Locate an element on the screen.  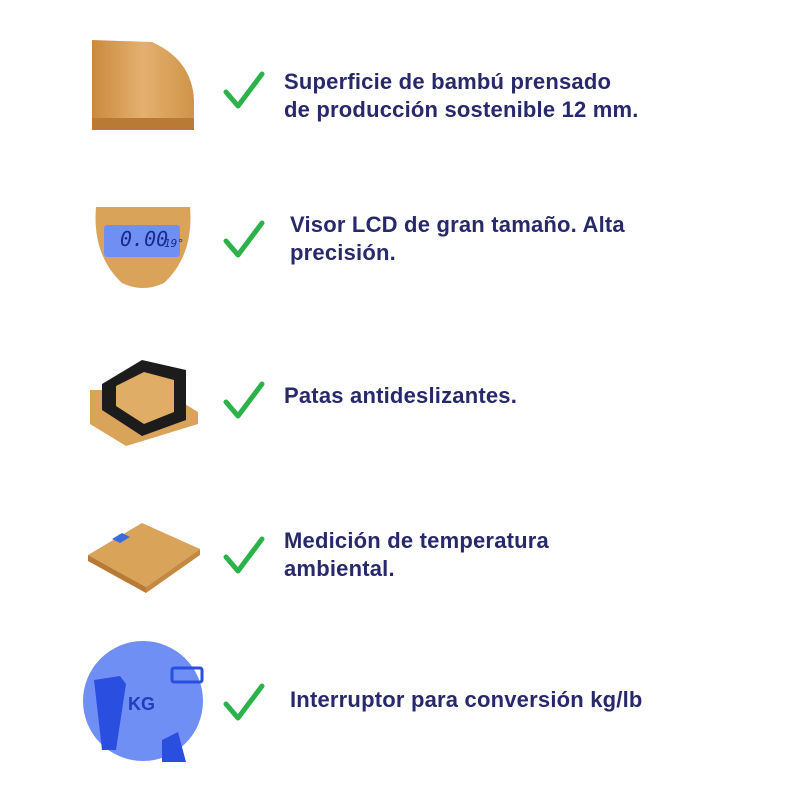
lcd-unit-label: KG is located at coordinates (141, 704).